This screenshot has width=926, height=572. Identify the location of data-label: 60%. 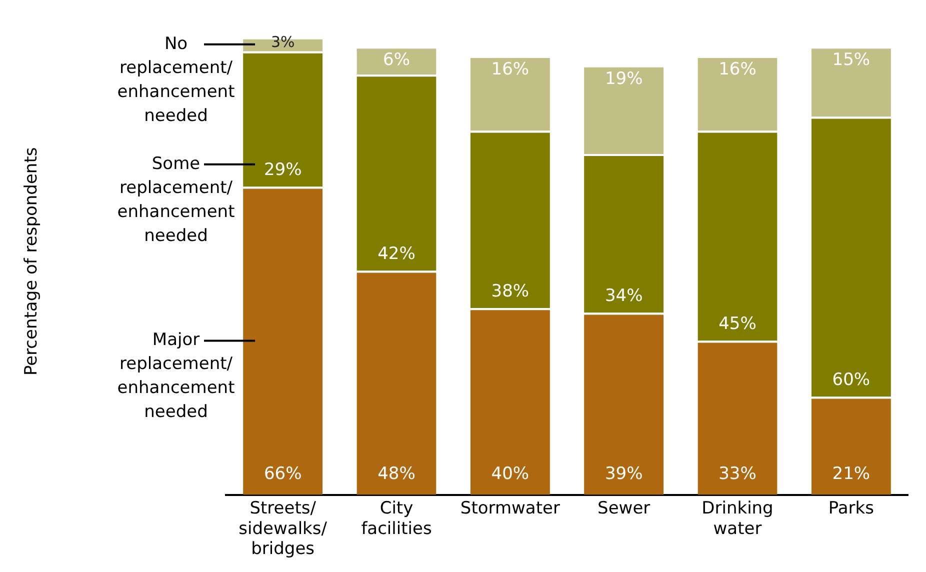
(851, 380).